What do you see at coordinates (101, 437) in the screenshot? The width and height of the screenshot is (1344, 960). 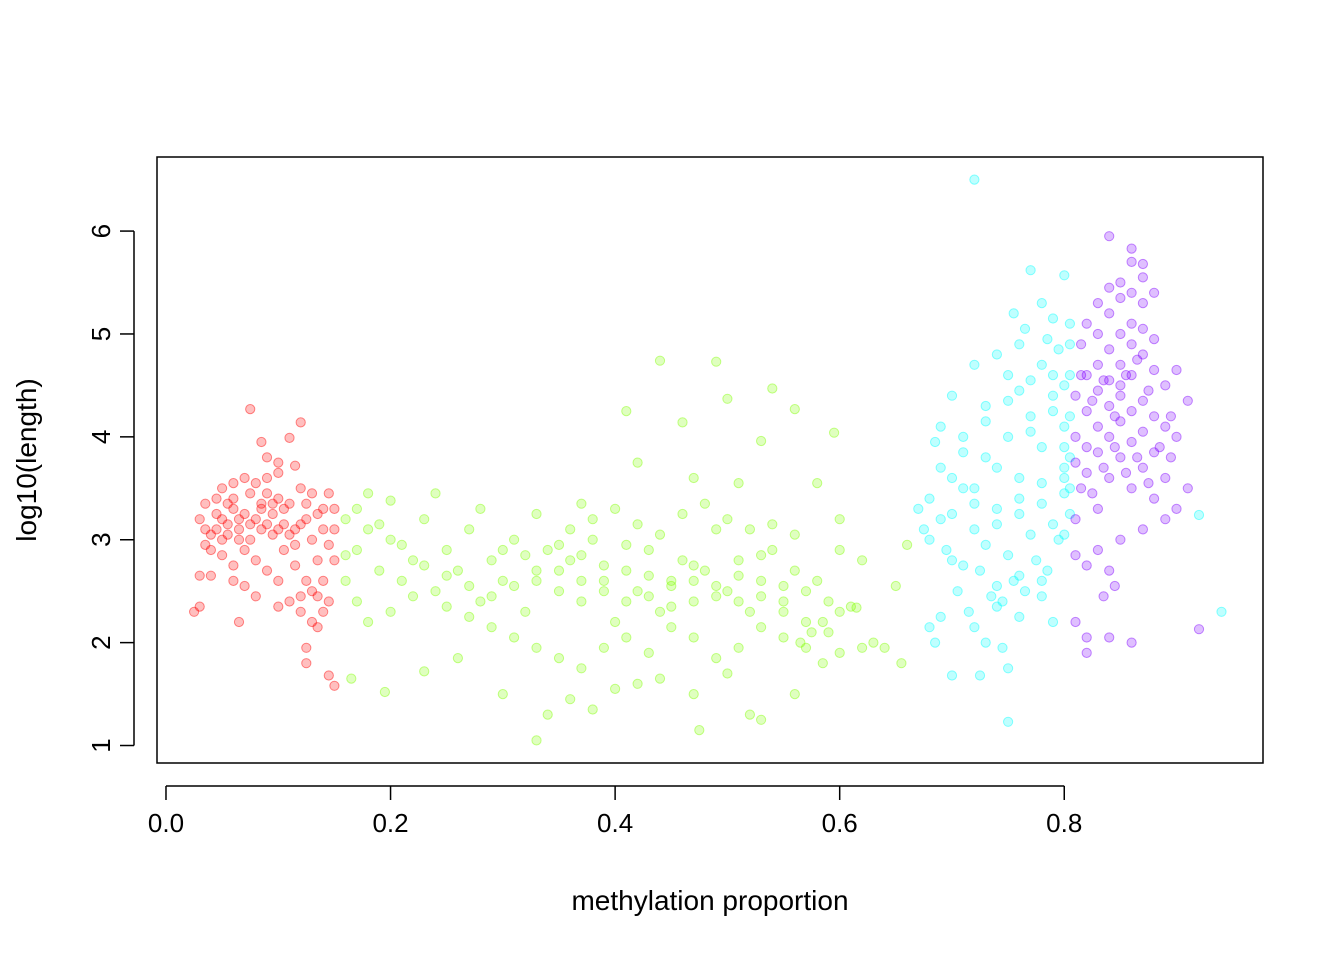 I see `y-tick-label: 4` at bounding box center [101, 437].